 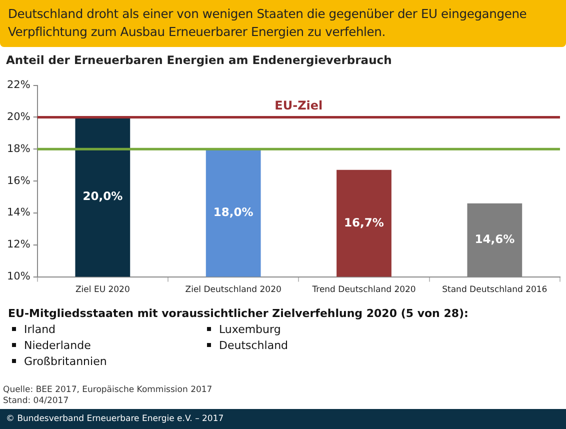 What do you see at coordinates (283, 23) in the screenshot?
I see `chart-title: Deutschland droht als einer von wenigen Staaten die gegenüber der EU eingegangene Verpflichtung zum Ausbau Erneuerbarer Energien zu verfehlen.` at bounding box center [283, 23].